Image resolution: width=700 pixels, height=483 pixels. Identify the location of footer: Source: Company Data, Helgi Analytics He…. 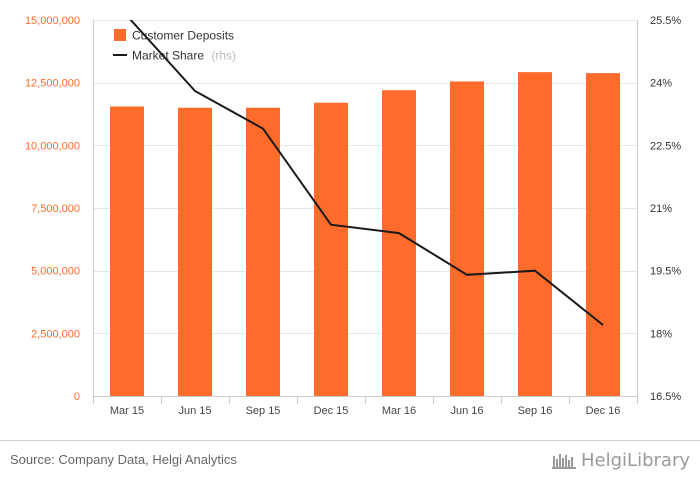
(350, 461).